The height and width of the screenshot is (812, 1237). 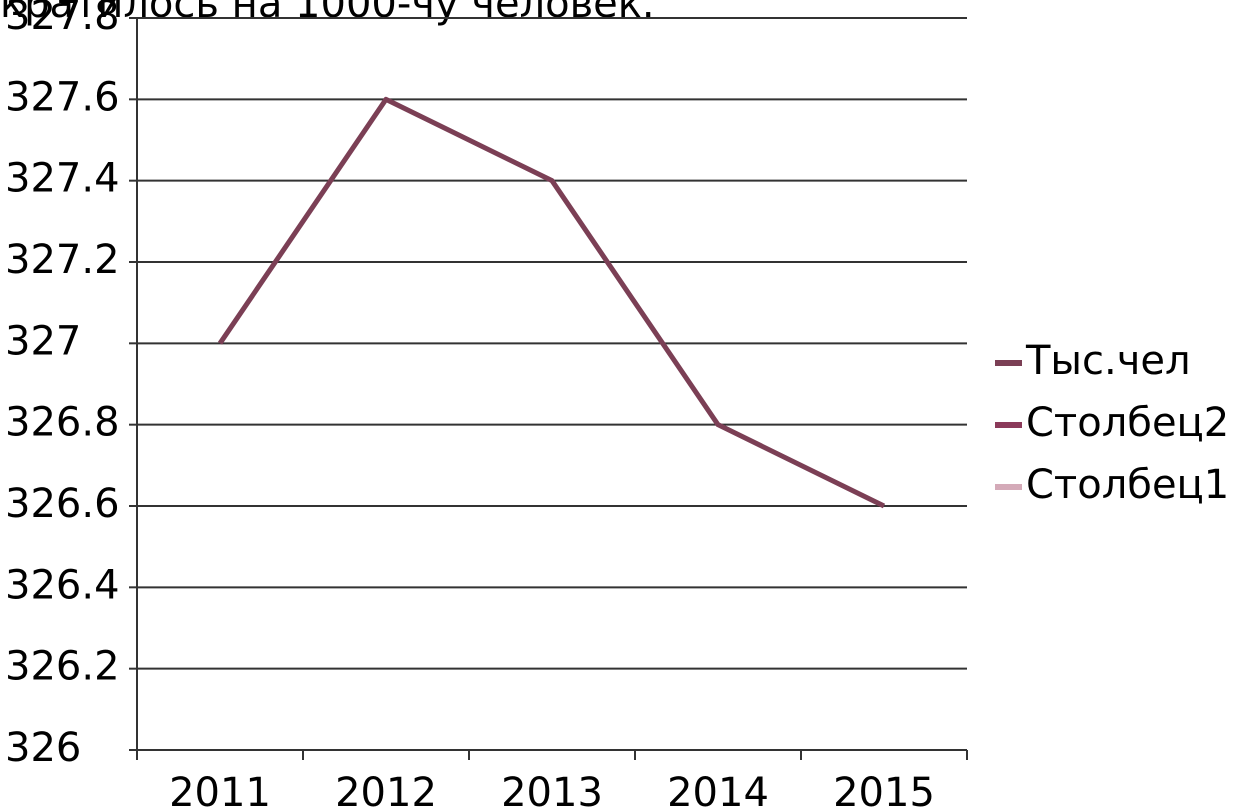 What do you see at coordinates (62, 260) in the screenshot?
I see `y-tick-label: 327.2` at bounding box center [62, 260].